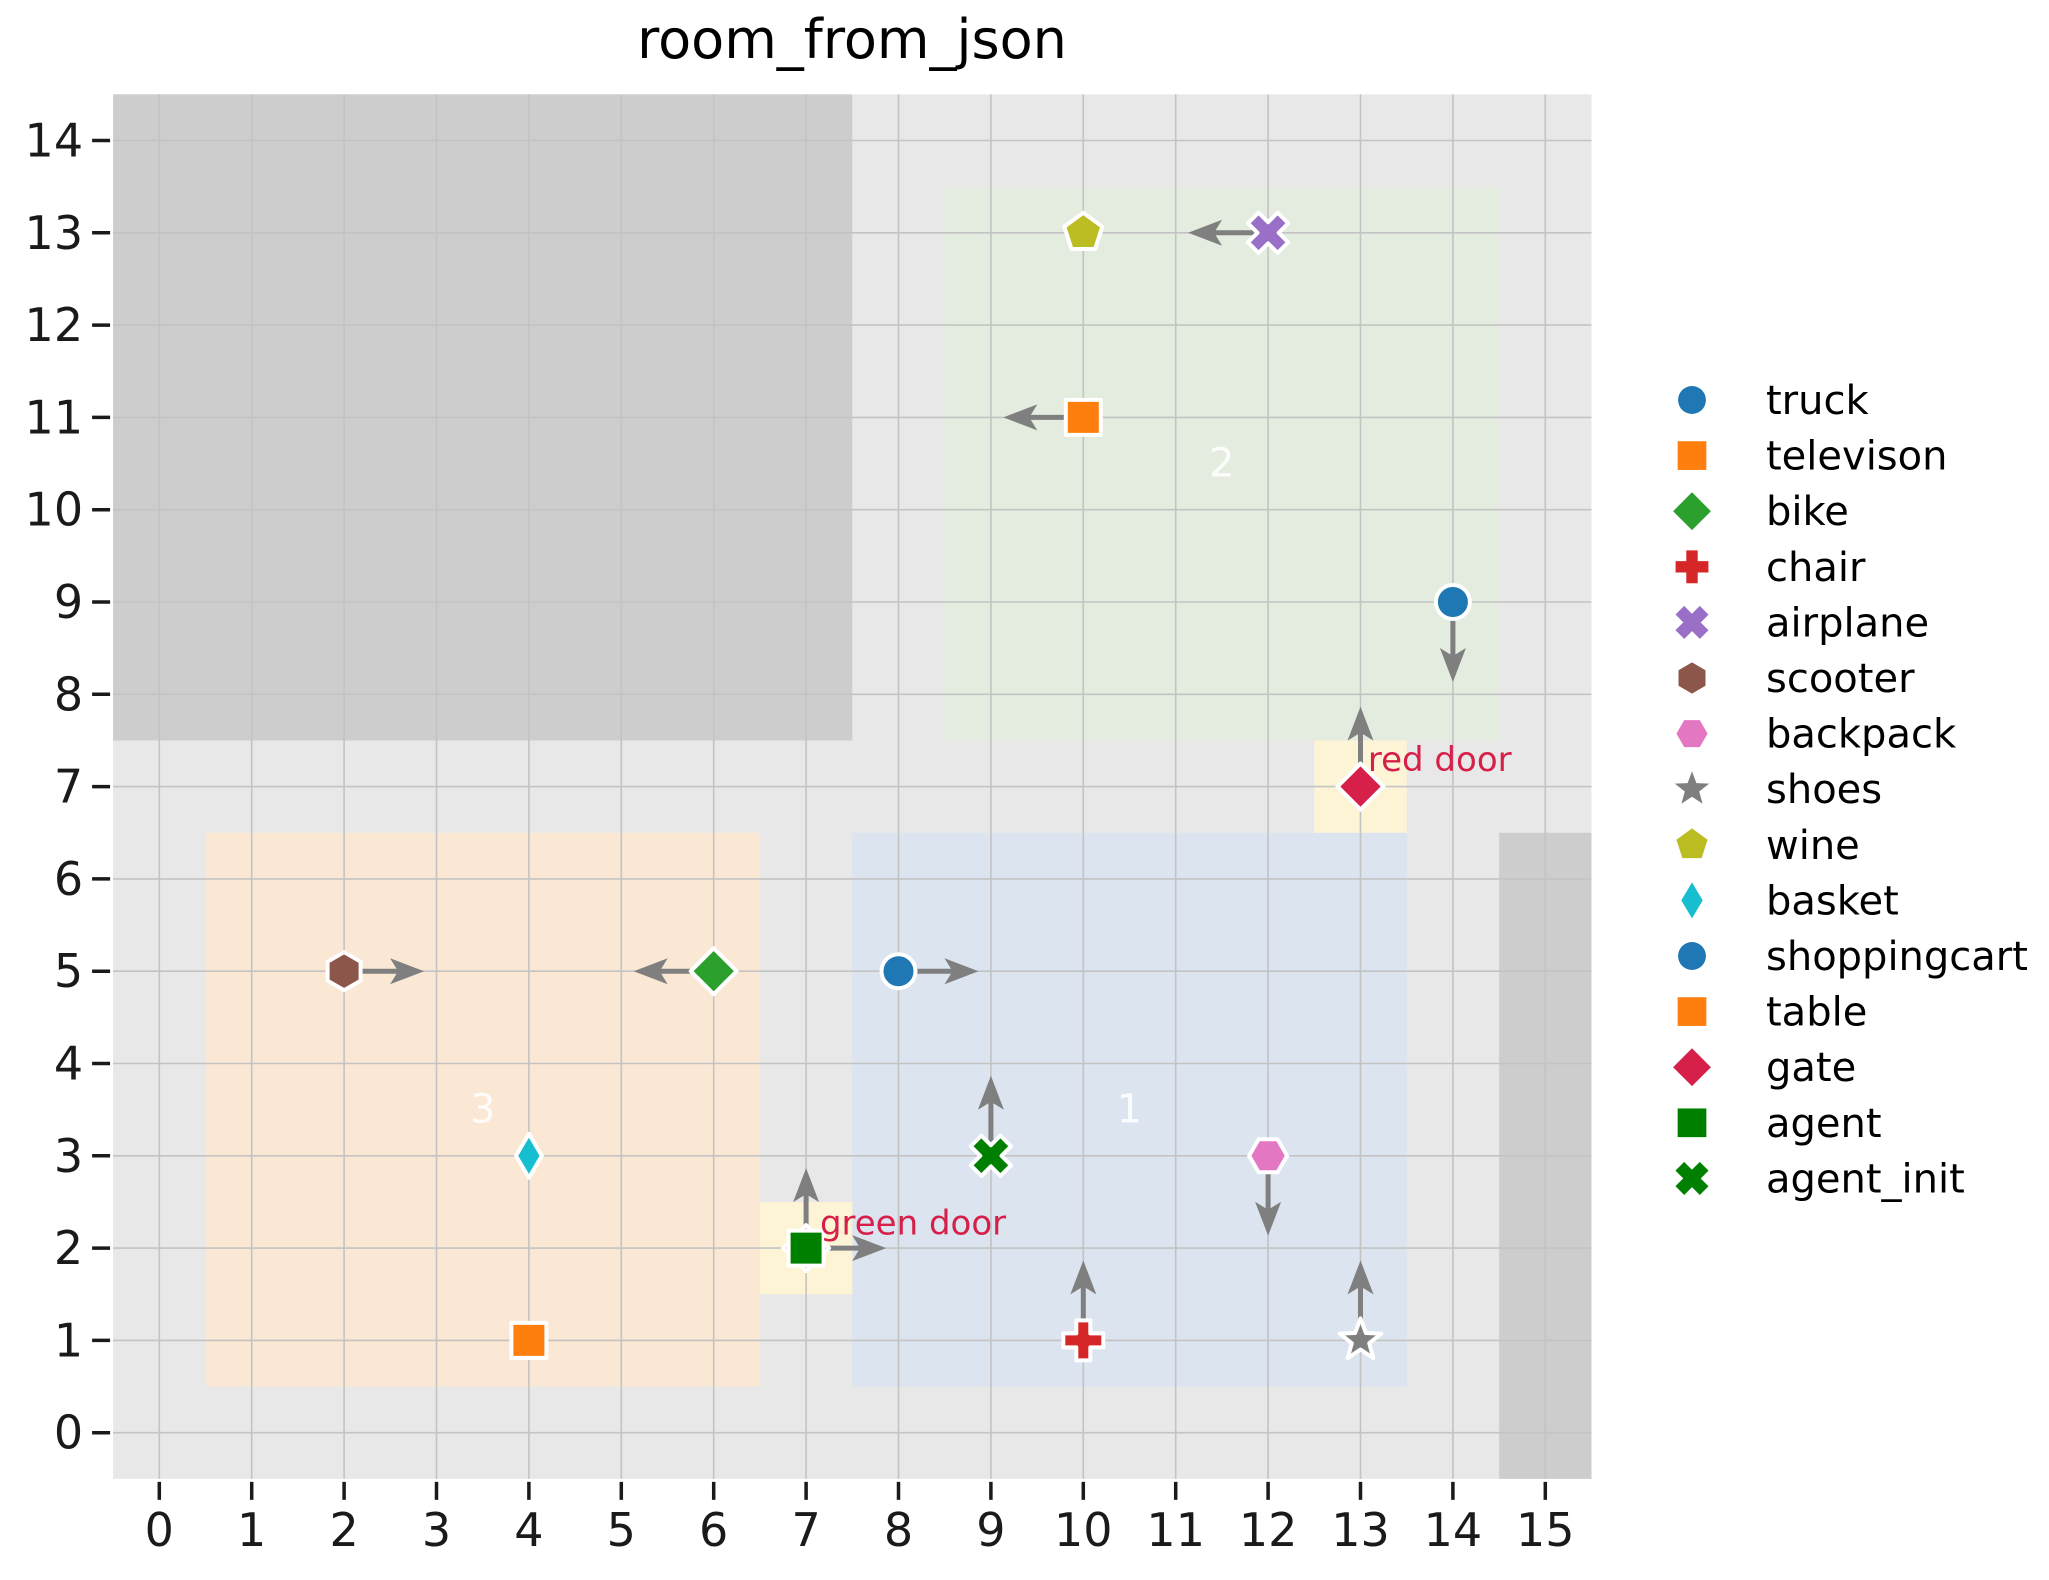 The width and height of the screenshot is (2049, 1580). I want to click on x-tick-label-12: 12, so click(1268, 1530).